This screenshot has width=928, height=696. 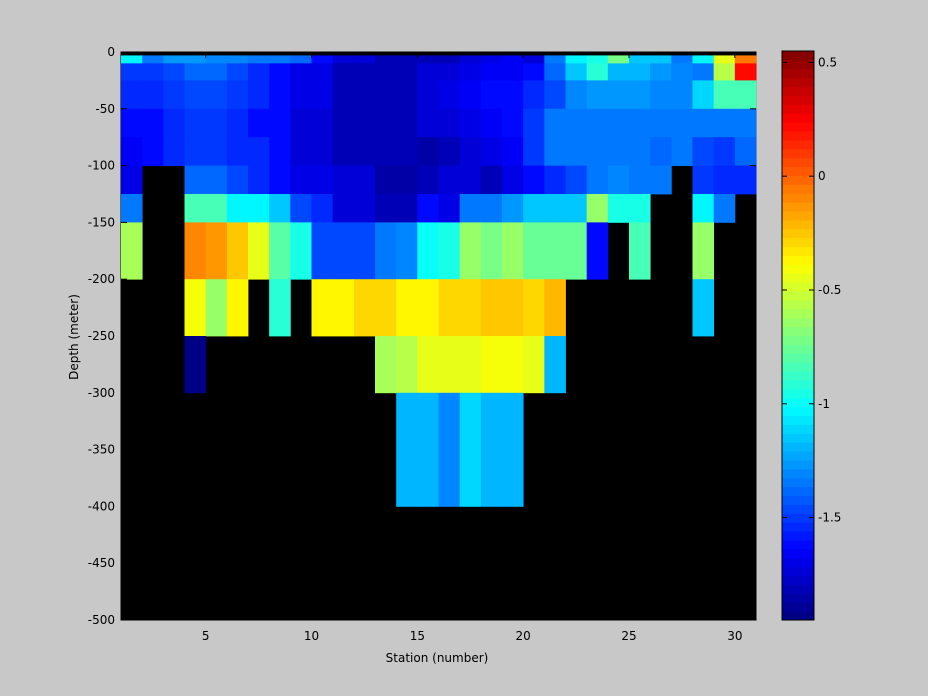 What do you see at coordinates (101, 222) in the screenshot?
I see `y-tick-label: -150` at bounding box center [101, 222].